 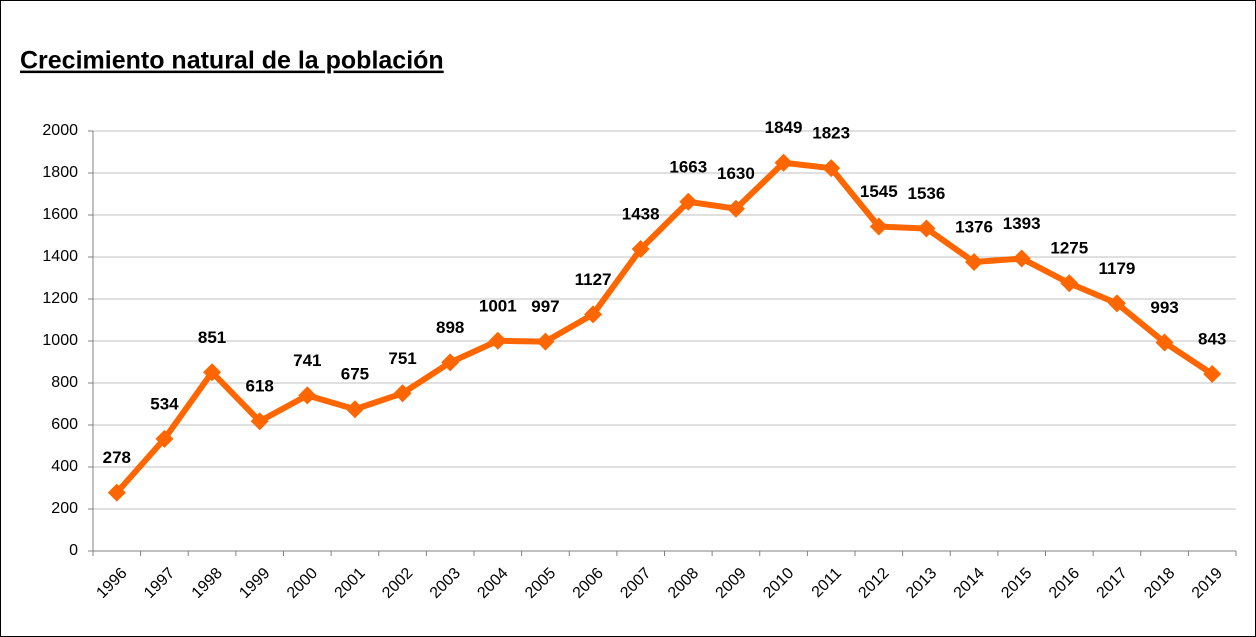 What do you see at coordinates (927, 193) in the screenshot?
I see `data-label: 1536` at bounding box center [927, 193].